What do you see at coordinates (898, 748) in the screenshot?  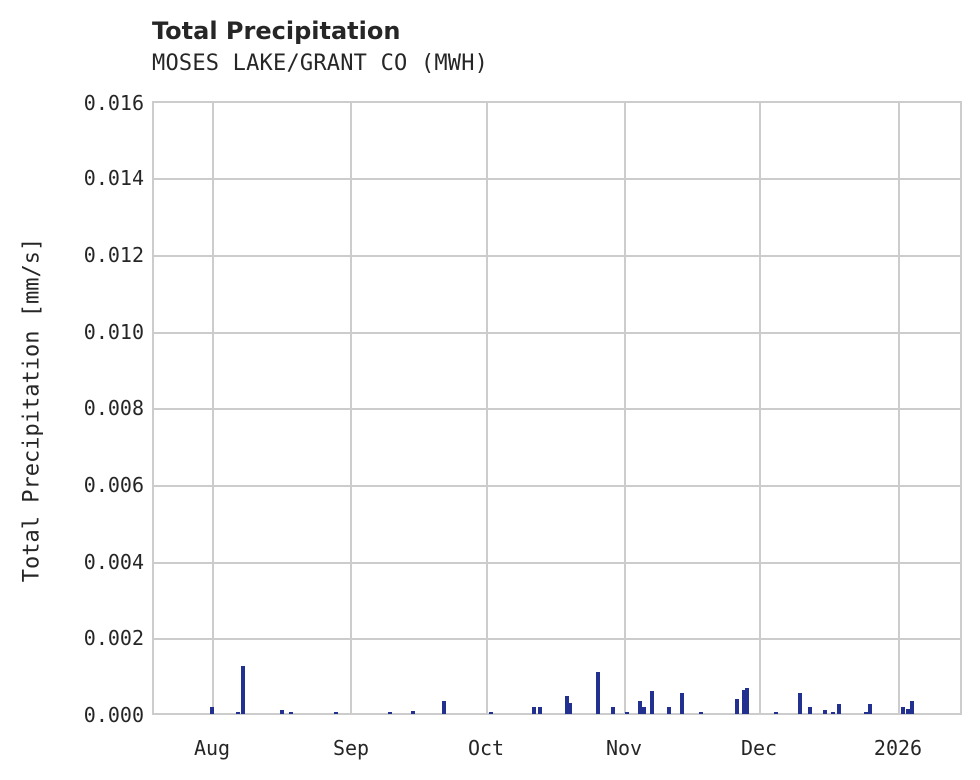 I see `x-tick-label: 2026` at bounding box center [898, 748].